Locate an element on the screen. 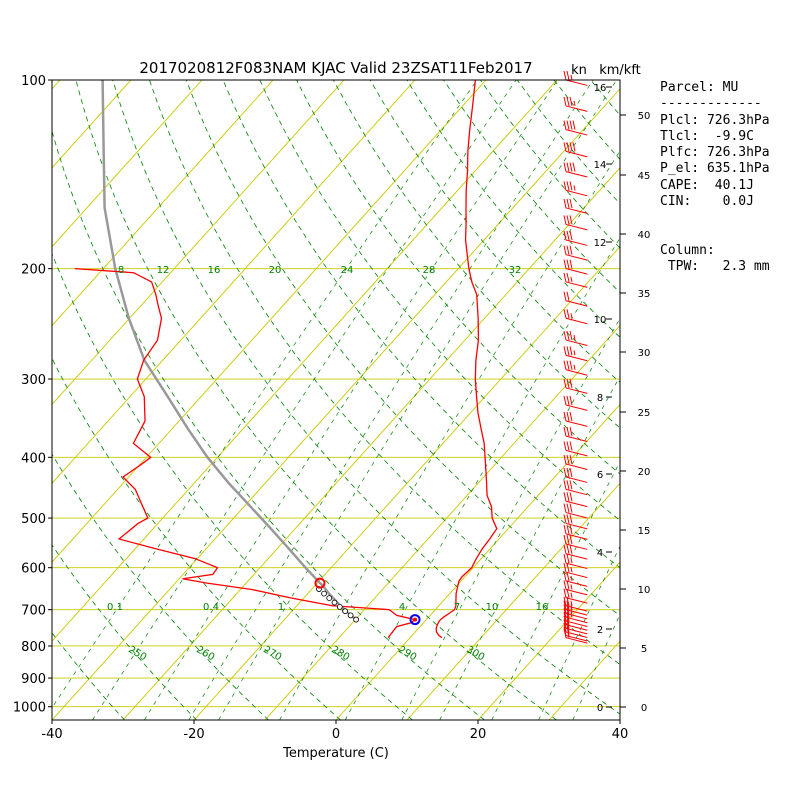  km-tick-label: 8 is located at coordinates (600, 398).